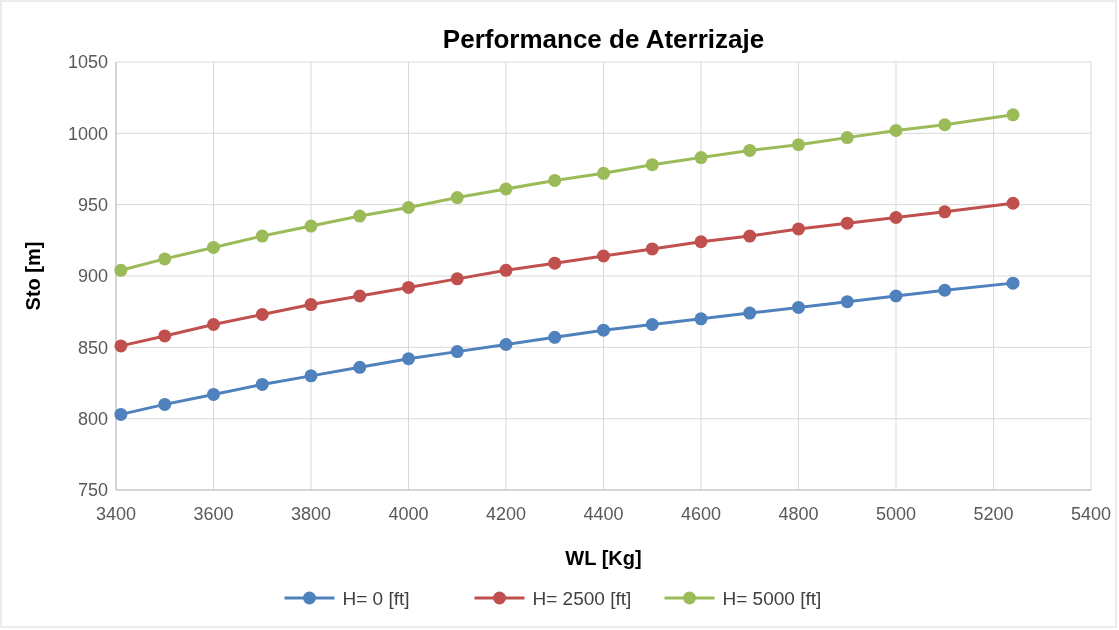 The width and height of the screenshot is (1119, 630). I want to click on x-tick-label: 5200, so click(993, 514).